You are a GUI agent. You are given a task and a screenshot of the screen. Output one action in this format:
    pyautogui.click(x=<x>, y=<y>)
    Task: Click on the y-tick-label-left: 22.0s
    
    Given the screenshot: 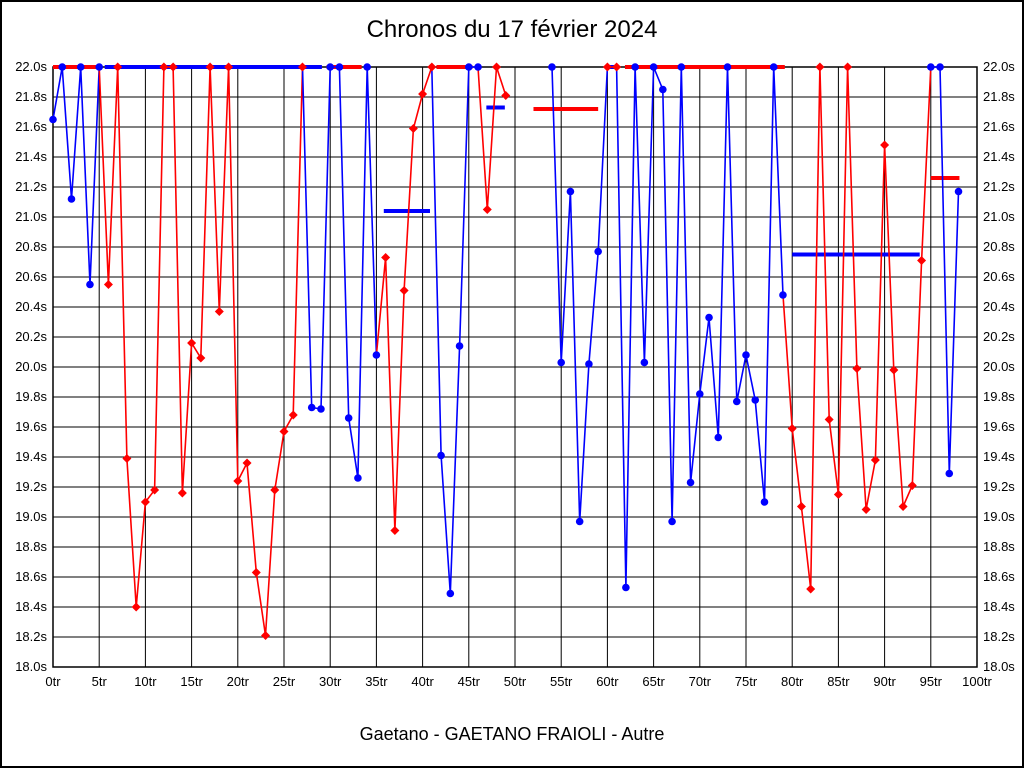 What is the action you would take?
    pyautogui.click(x=31, y=66)
    